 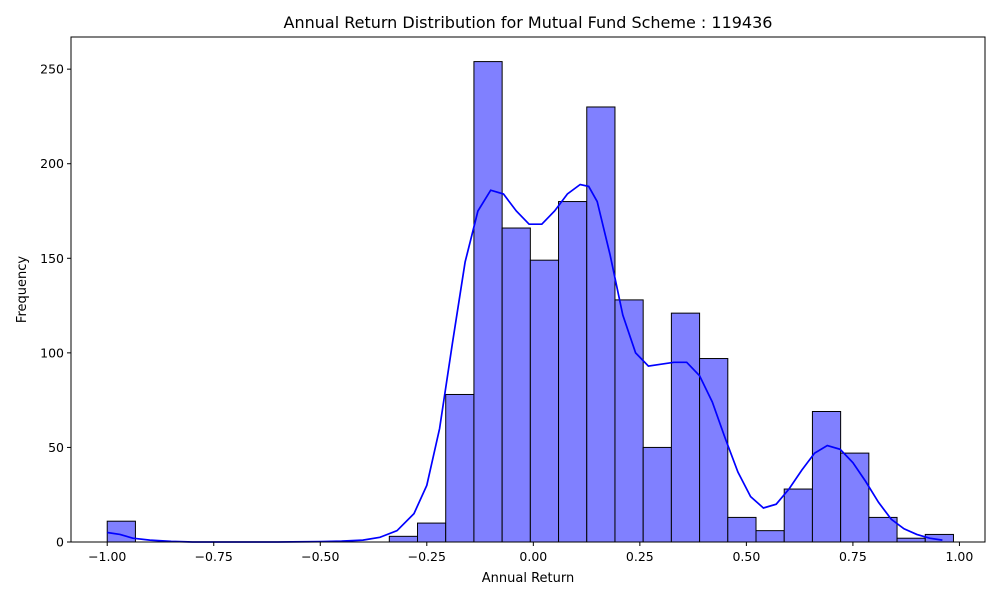 I want to click on y-tick-label: 200, so click(x=52, y=163).